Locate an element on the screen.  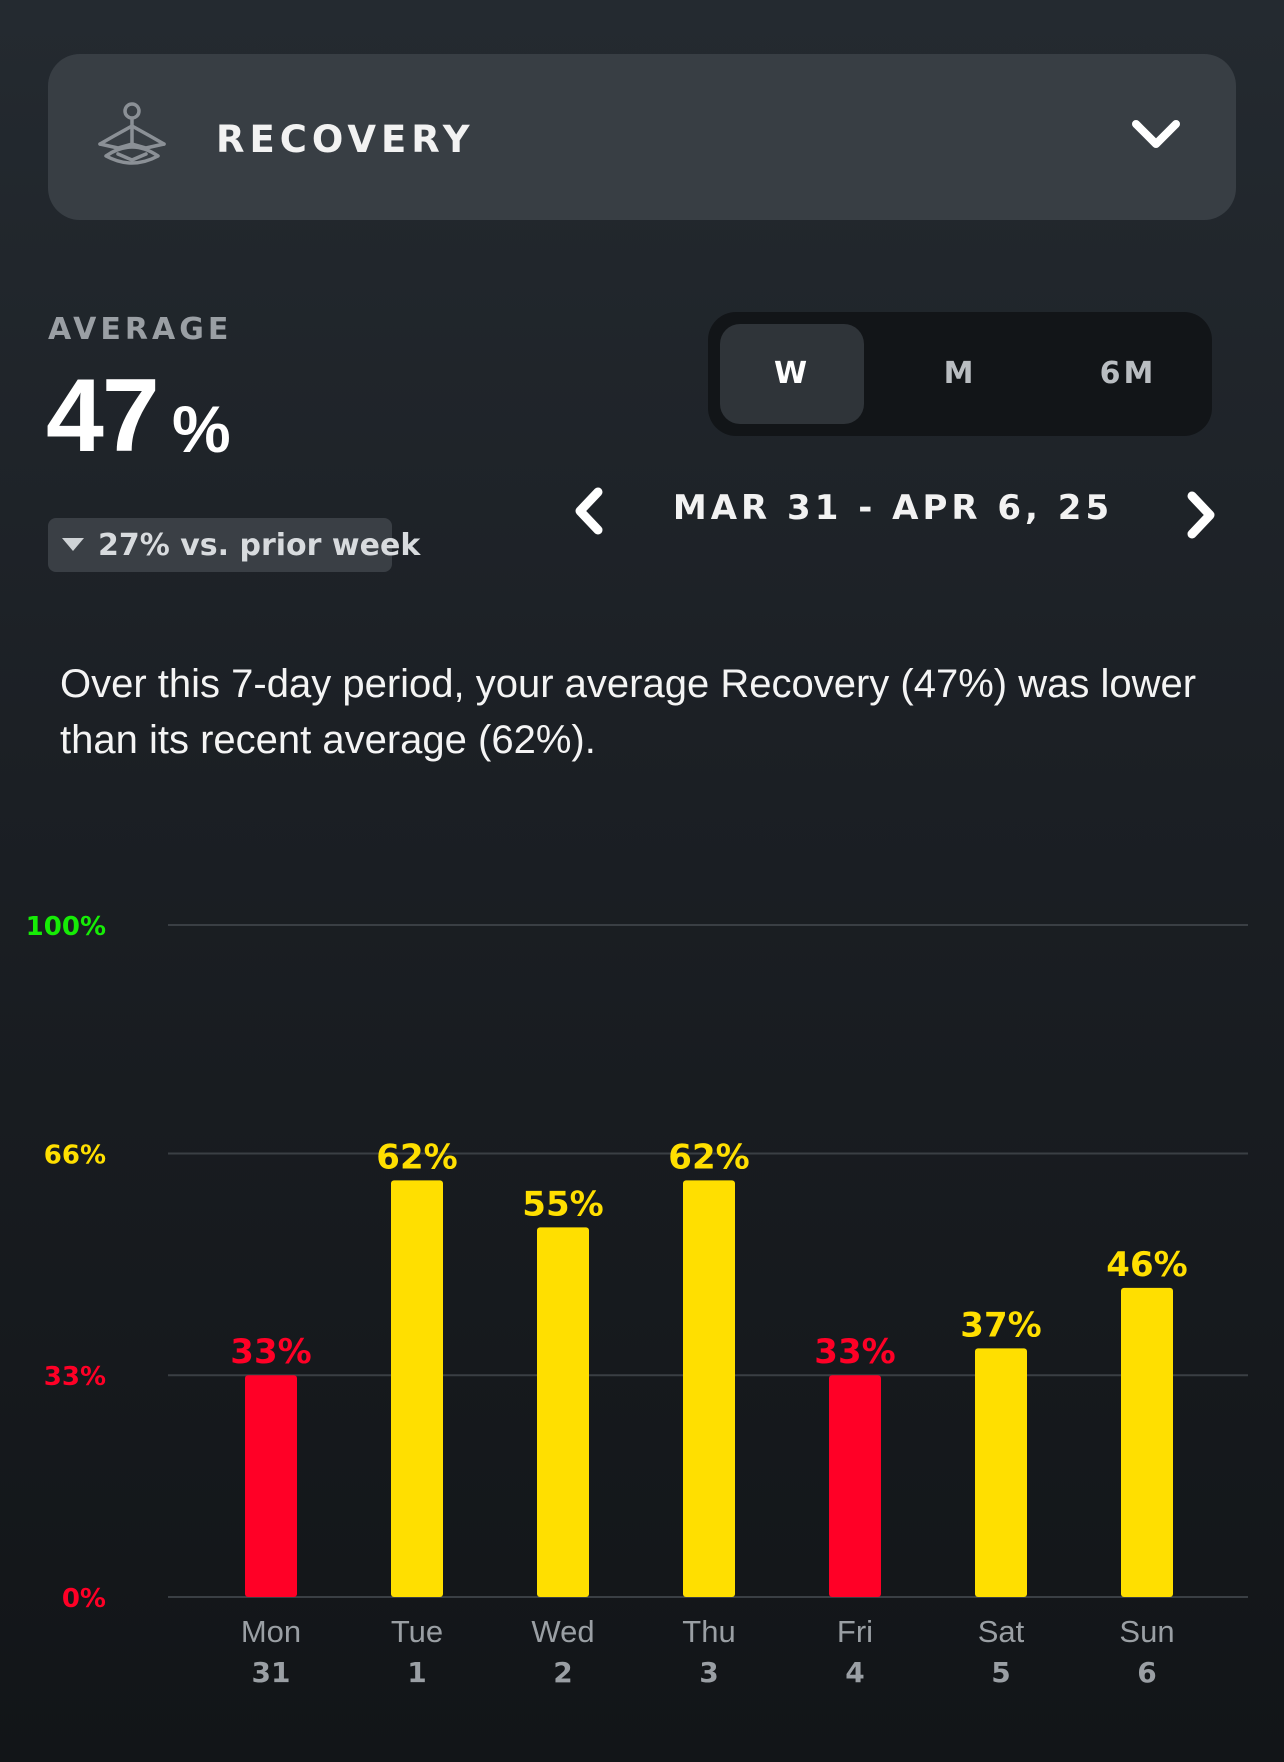
meditation-icon is located at coordinates (132, 133).